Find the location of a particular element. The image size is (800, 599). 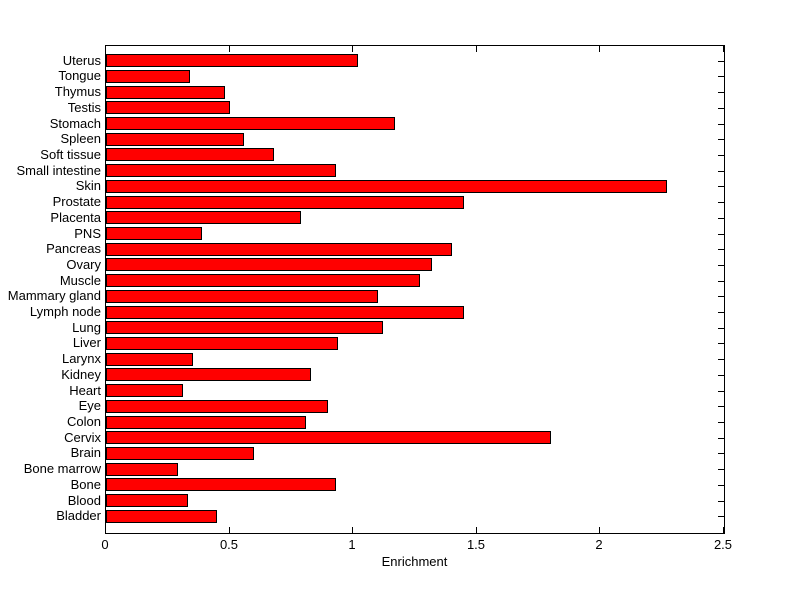

x-tick-label: 1 is located at coordinates (352, 544).